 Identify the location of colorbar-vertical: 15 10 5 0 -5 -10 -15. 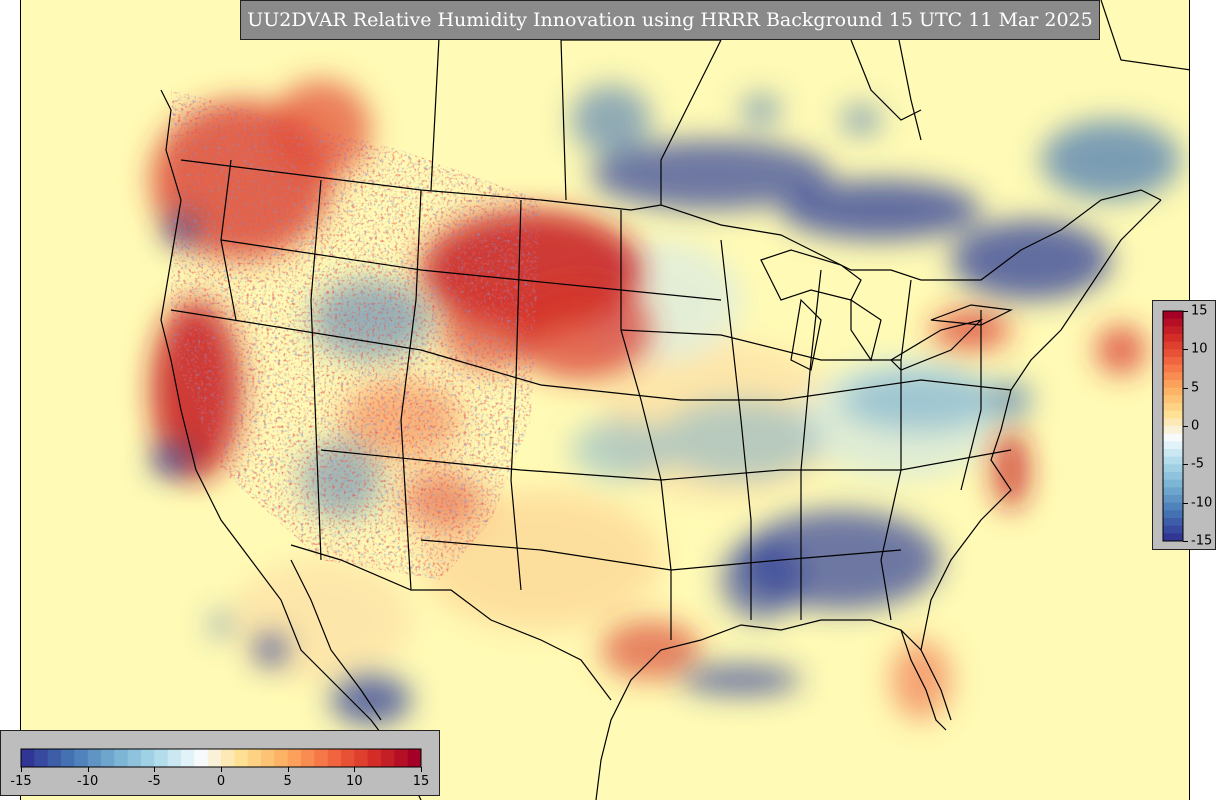
(1184, 425).